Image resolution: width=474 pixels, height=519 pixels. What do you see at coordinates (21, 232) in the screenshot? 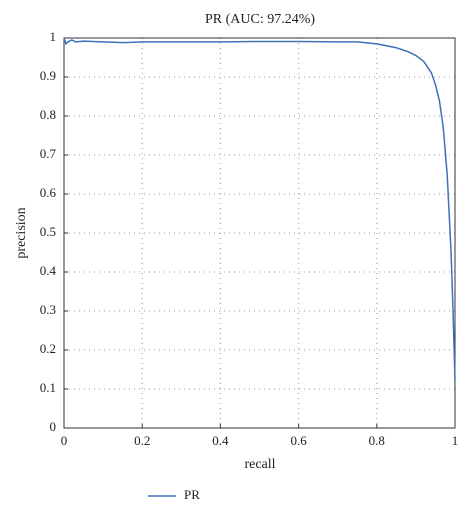
I see `y-axis-label: precision` at bounding box center [21, 232].